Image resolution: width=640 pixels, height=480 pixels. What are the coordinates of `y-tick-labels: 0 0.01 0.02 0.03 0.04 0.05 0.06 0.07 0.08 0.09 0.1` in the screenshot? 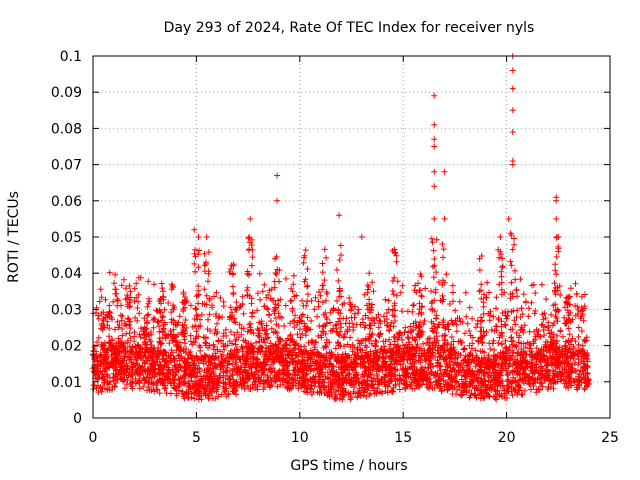 It's located at (66, 238).